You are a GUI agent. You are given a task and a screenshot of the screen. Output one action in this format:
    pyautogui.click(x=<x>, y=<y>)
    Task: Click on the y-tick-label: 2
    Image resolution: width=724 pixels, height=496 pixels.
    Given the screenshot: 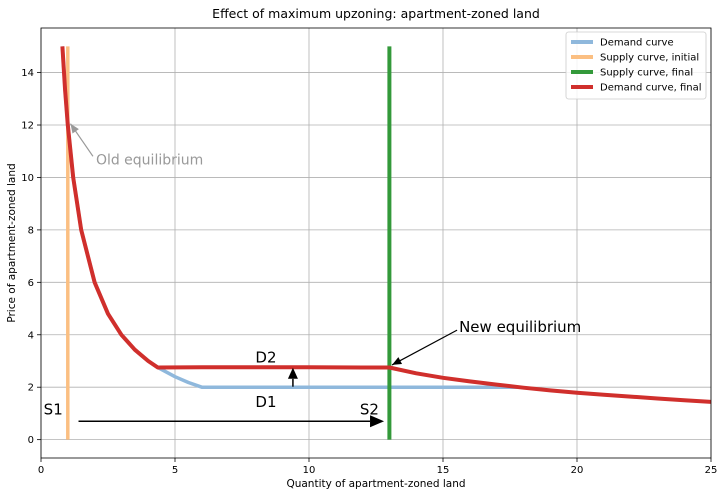 What is the action you would take?
    pyautogui.click(x=31, y=388)
    